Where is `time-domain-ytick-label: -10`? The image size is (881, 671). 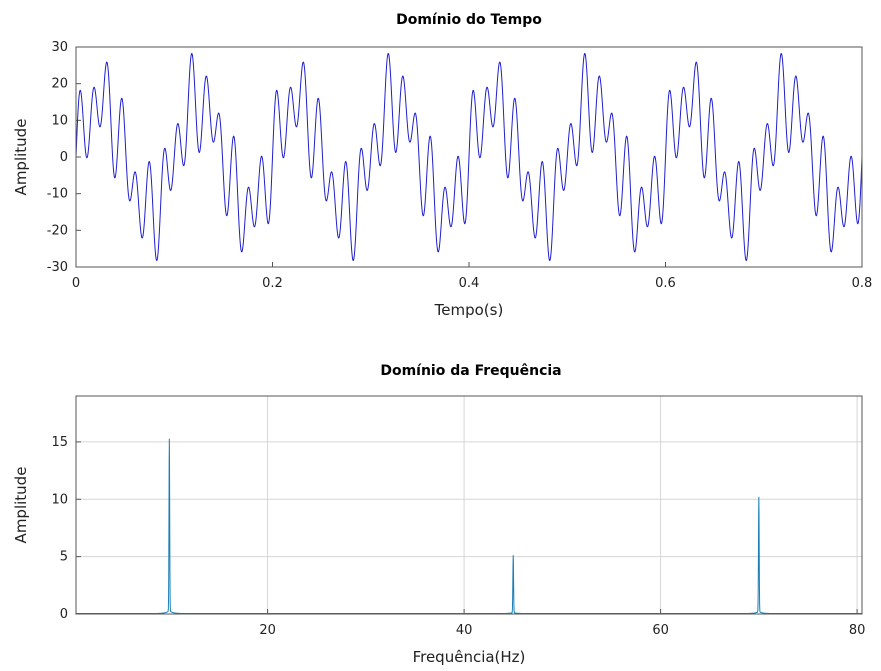
time-domain-ytick-label: -10 is located at coordinates (57, 194).